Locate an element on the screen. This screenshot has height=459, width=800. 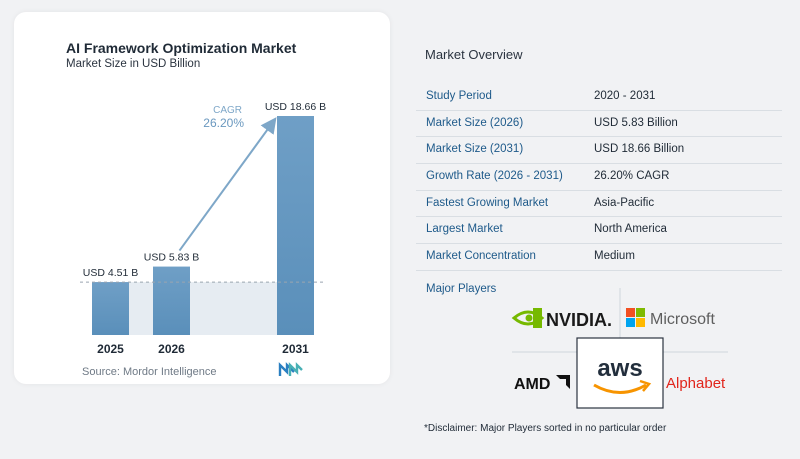
row-value: USD 18.66 Billion is located at coordinates (639, 149).